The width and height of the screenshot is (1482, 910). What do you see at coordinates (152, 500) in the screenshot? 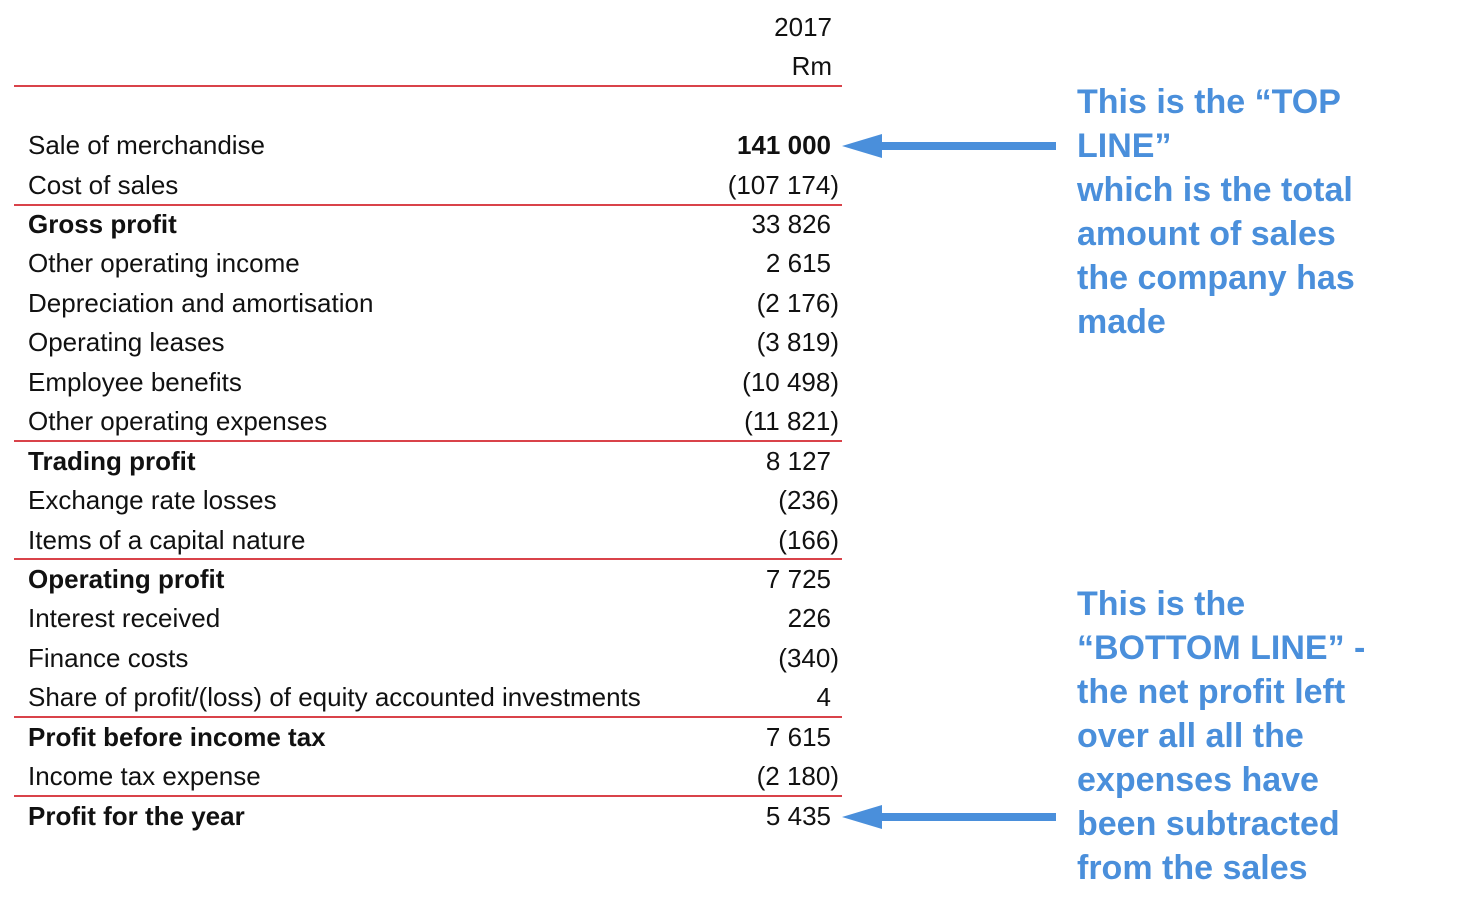
I see `row-label: Exchange rate losses` at bounding box center [152, 500].